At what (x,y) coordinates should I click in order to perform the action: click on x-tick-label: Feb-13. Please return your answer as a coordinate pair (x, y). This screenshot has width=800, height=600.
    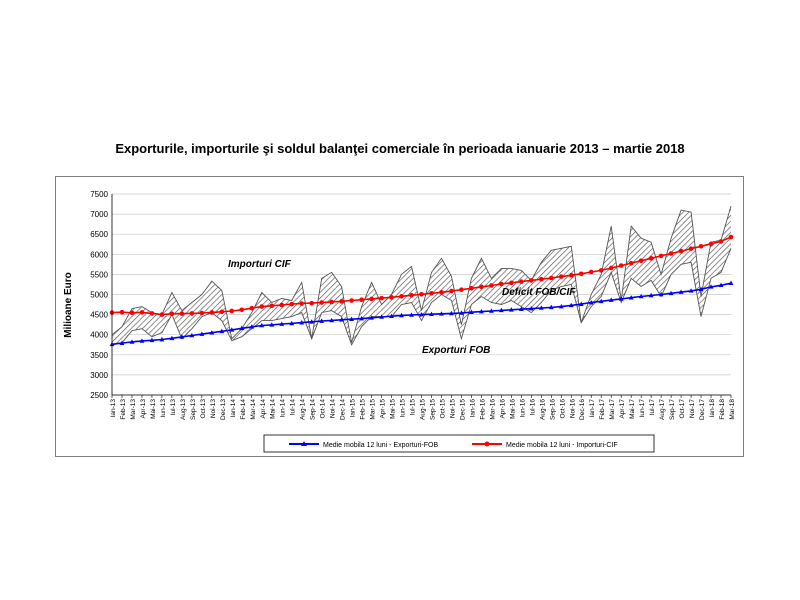
    Looking at the image, I should click on (123, 409).